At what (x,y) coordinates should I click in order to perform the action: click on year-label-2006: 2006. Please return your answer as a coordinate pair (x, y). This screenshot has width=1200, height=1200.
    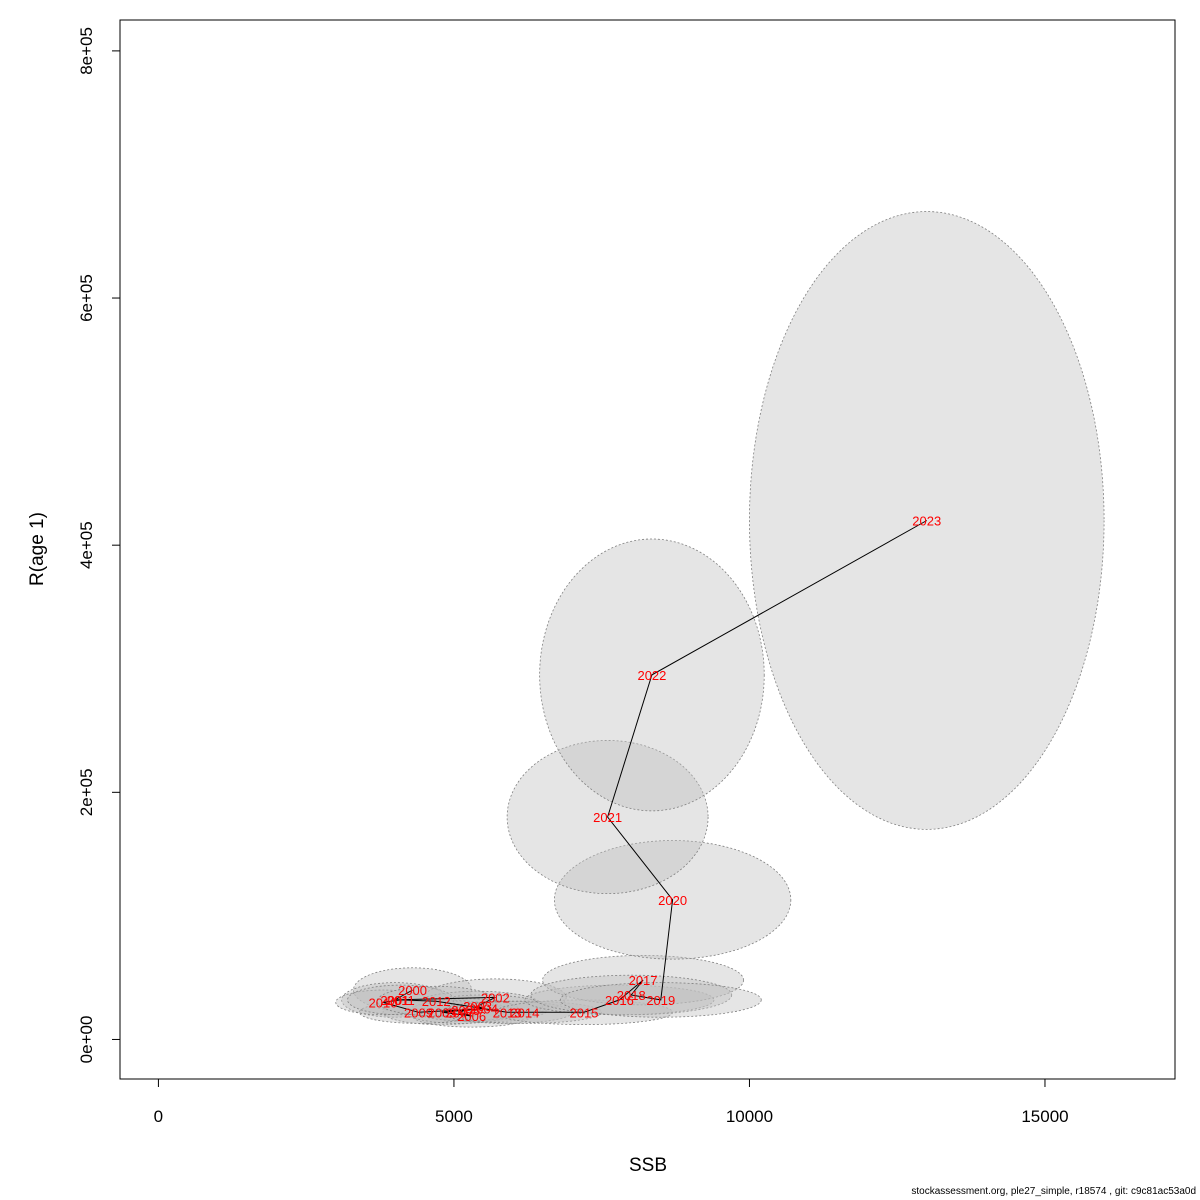
    Looking at the image, I should click on (471, 1016).